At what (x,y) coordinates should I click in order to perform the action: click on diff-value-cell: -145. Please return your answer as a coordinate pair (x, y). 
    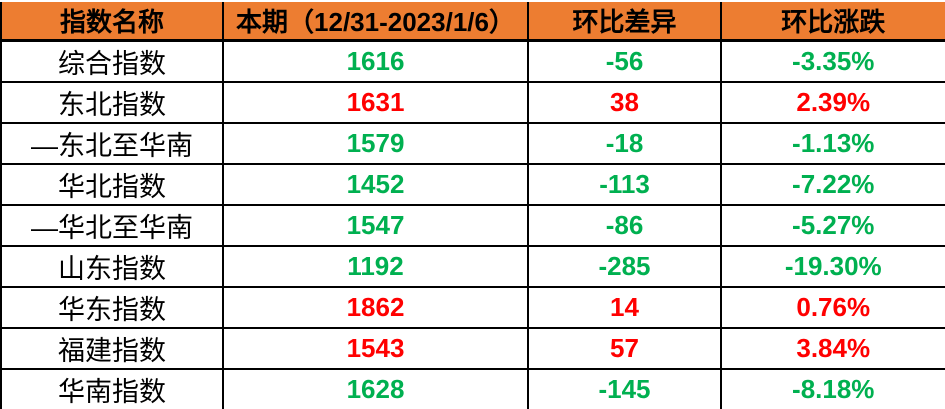
    Looking at the image, I should click on (624, 388).